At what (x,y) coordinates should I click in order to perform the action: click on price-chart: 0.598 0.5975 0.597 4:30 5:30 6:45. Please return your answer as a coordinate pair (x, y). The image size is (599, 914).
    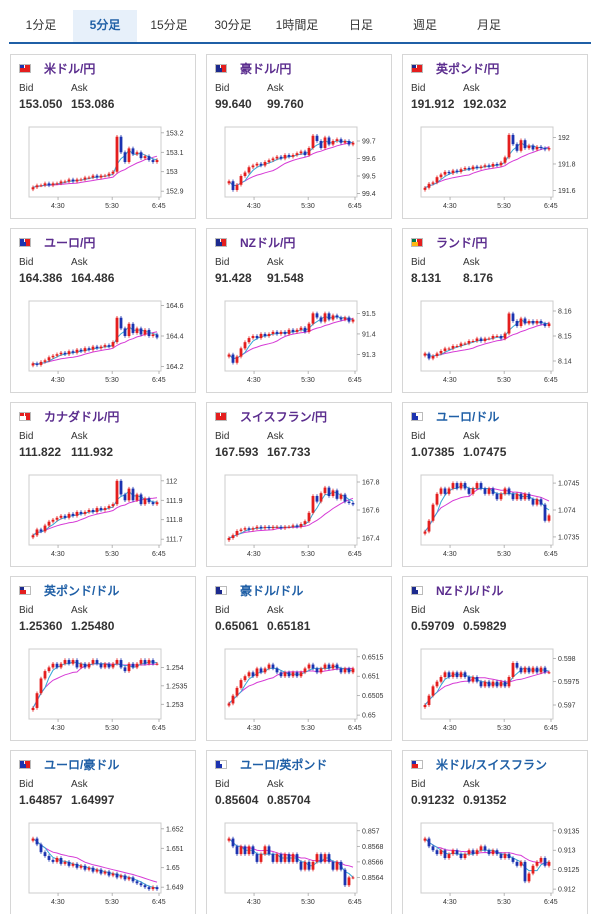
    Looking at the image, I should click on (497, 691).